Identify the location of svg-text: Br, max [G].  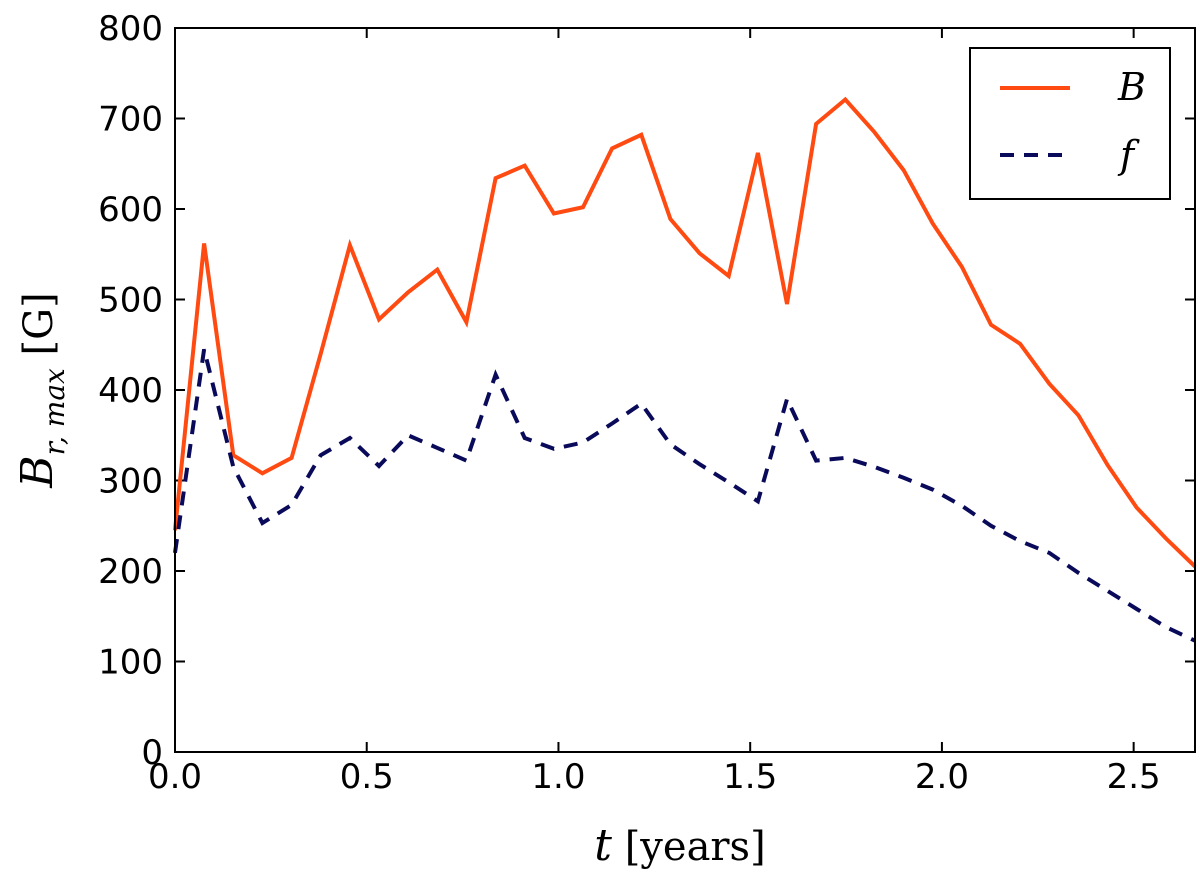
(41, 390).